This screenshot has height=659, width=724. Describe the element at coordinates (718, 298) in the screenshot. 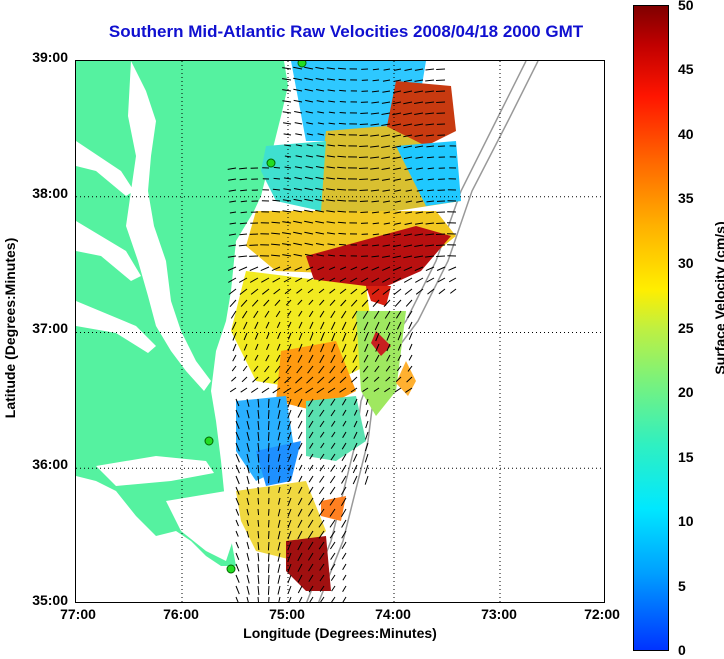

I see `colorbar-label: Surface Velocity (cm/s)` at that location.